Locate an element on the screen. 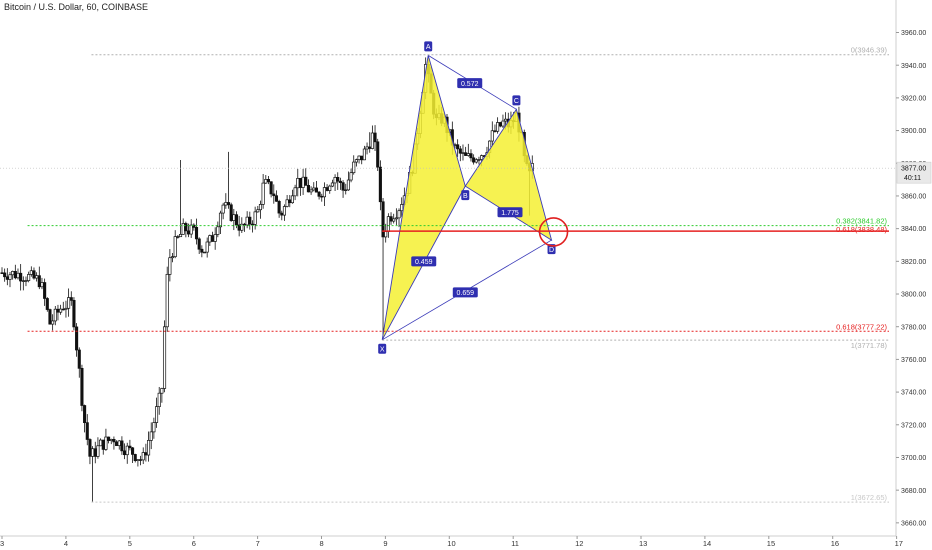 The height and width of the screenshot is (550, 932). y-tick-label: 3760.00 is located at coordinates (913, 360).